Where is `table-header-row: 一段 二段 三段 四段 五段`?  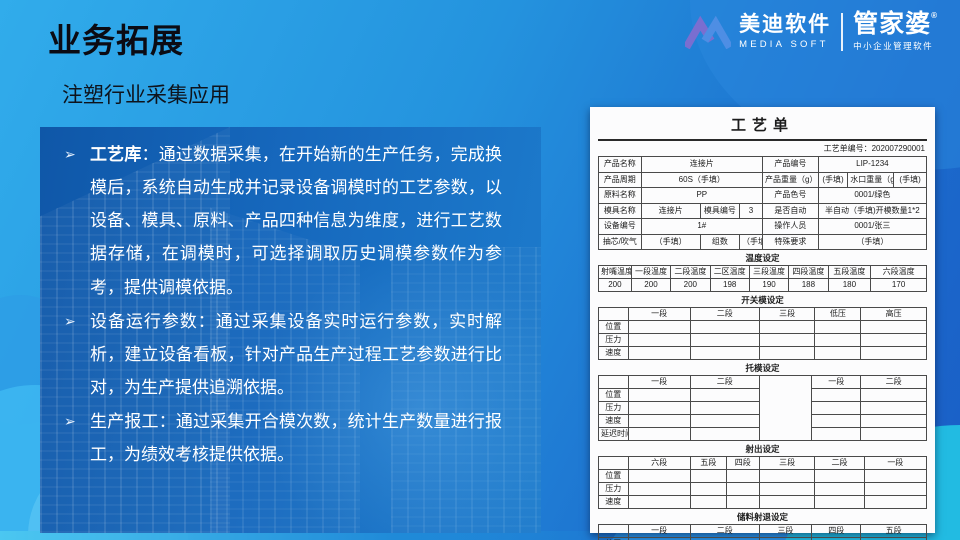 table-header-row: 一段 二段 三段 四段 五段 is located at coordinates (762, 531).